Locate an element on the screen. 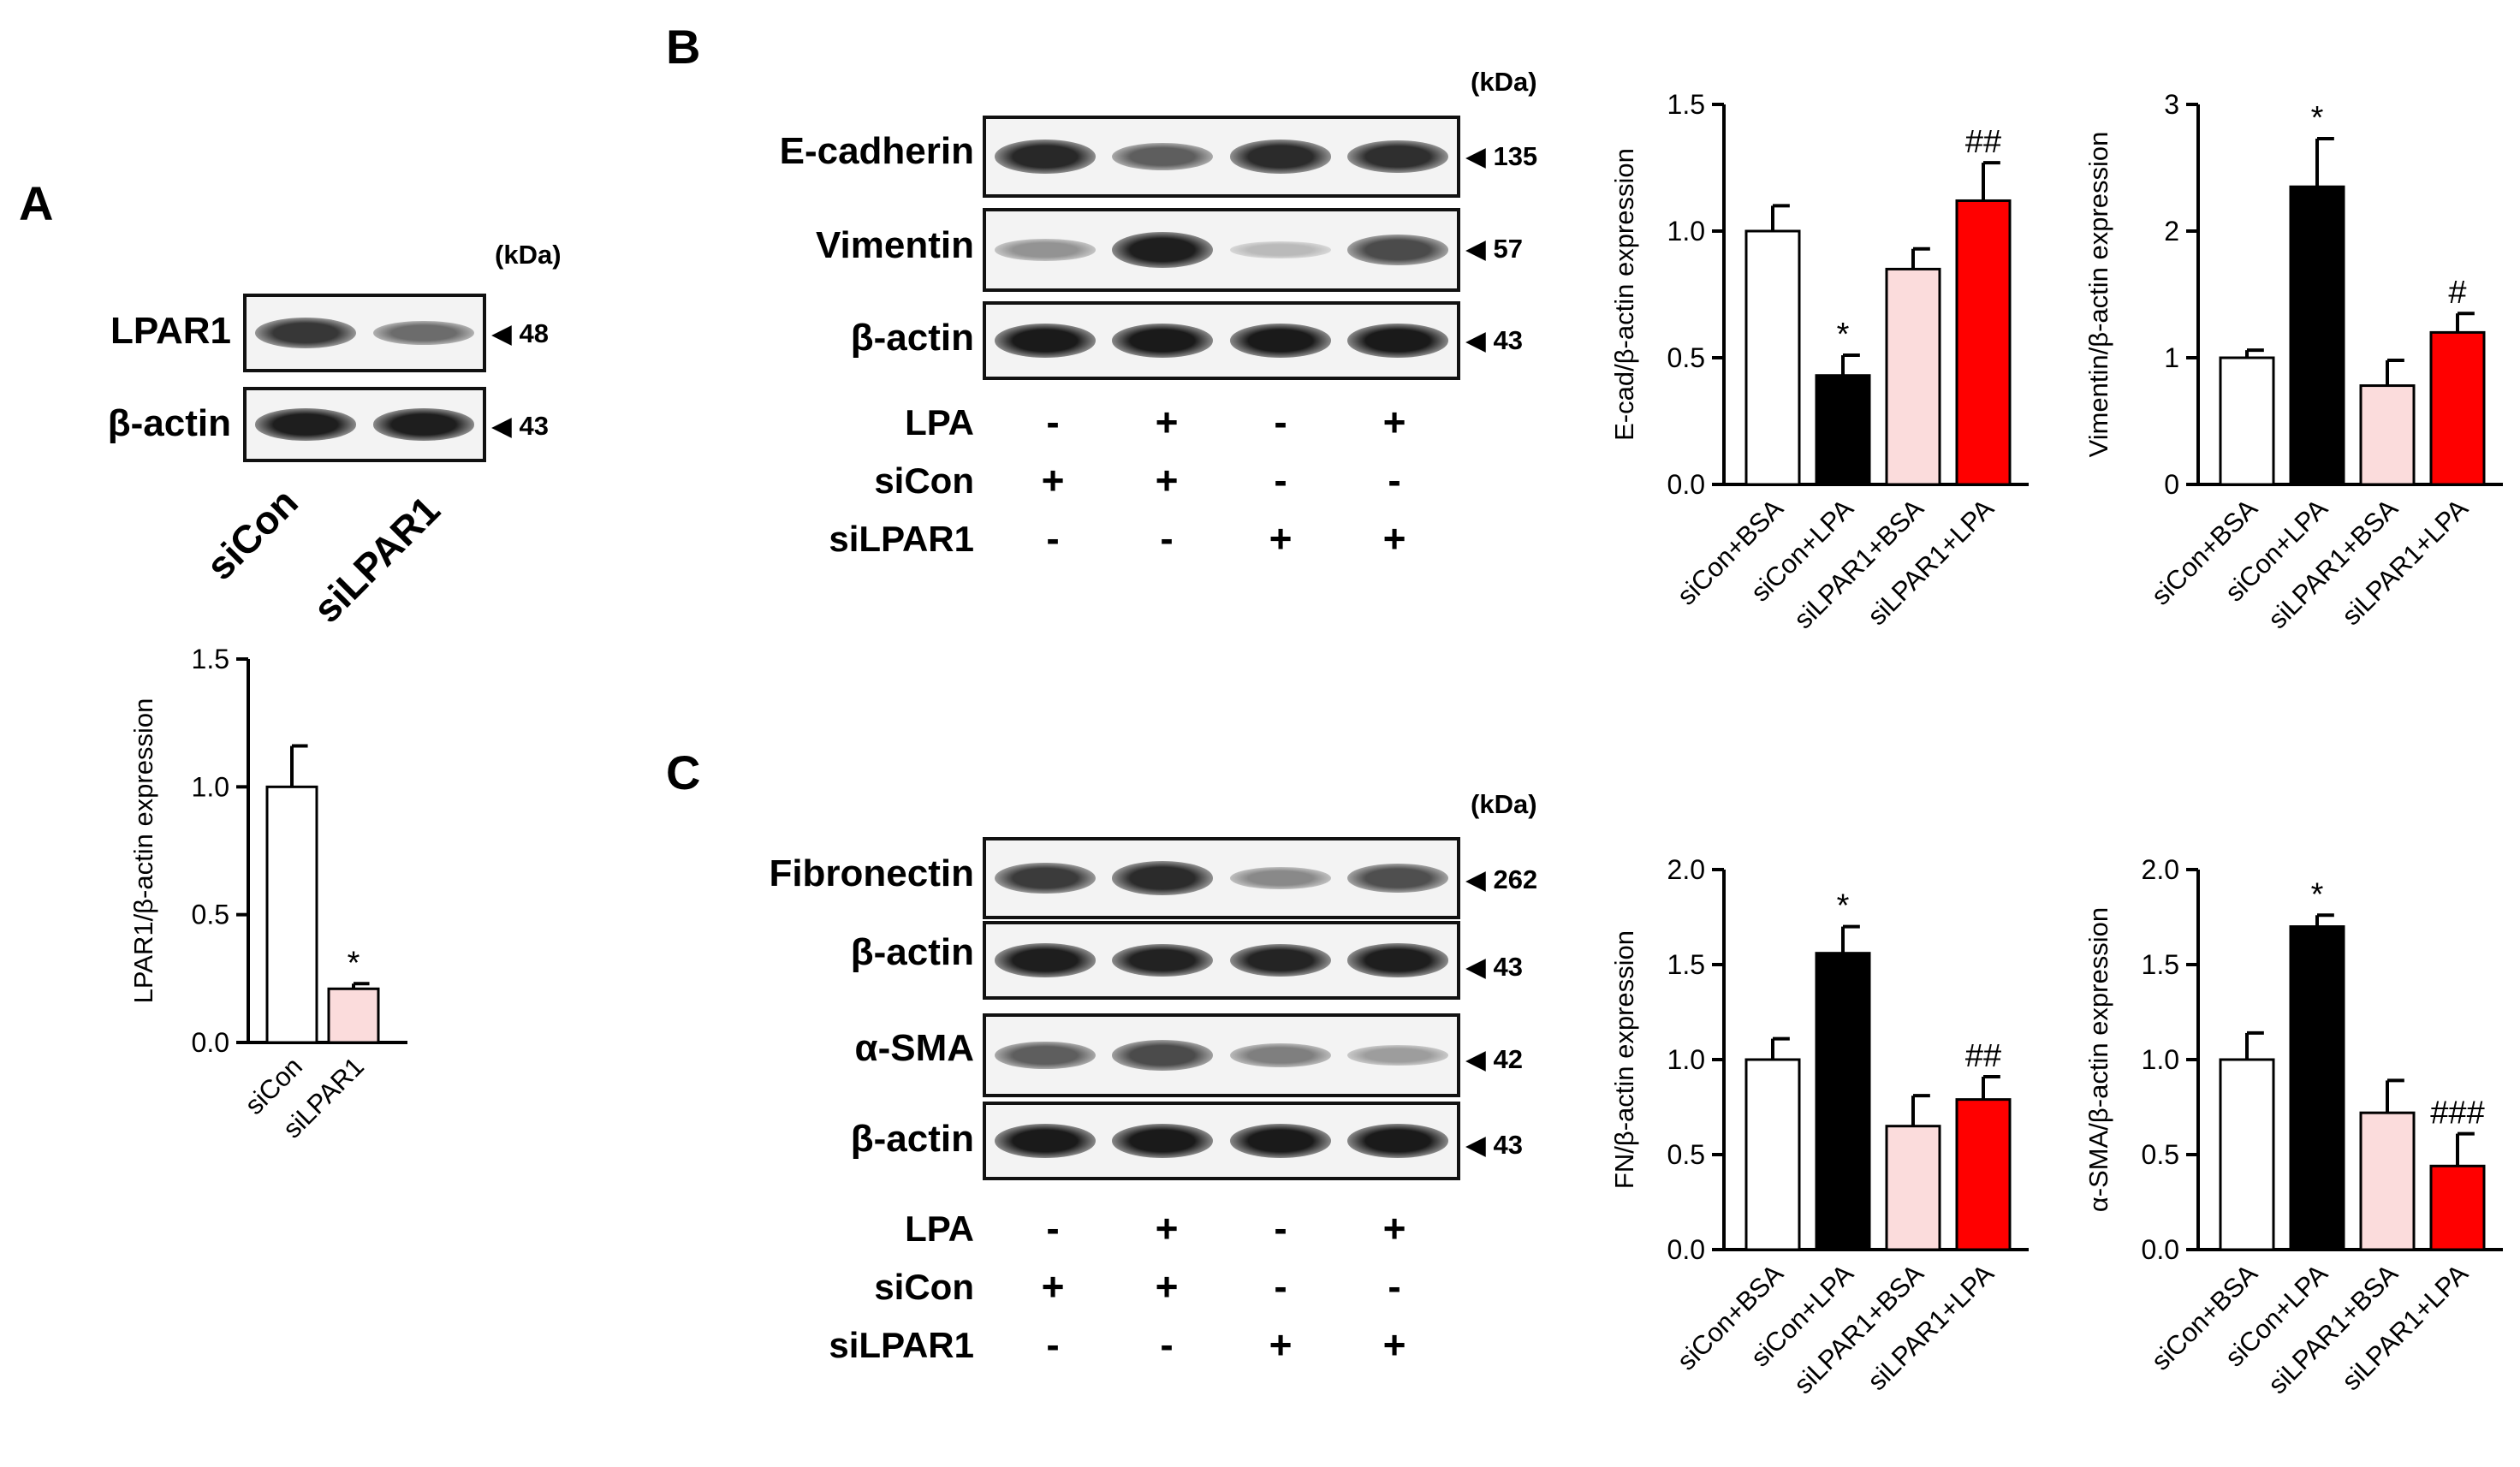  kda-label-c: (kDa) is located at coordinates (1504, 804).